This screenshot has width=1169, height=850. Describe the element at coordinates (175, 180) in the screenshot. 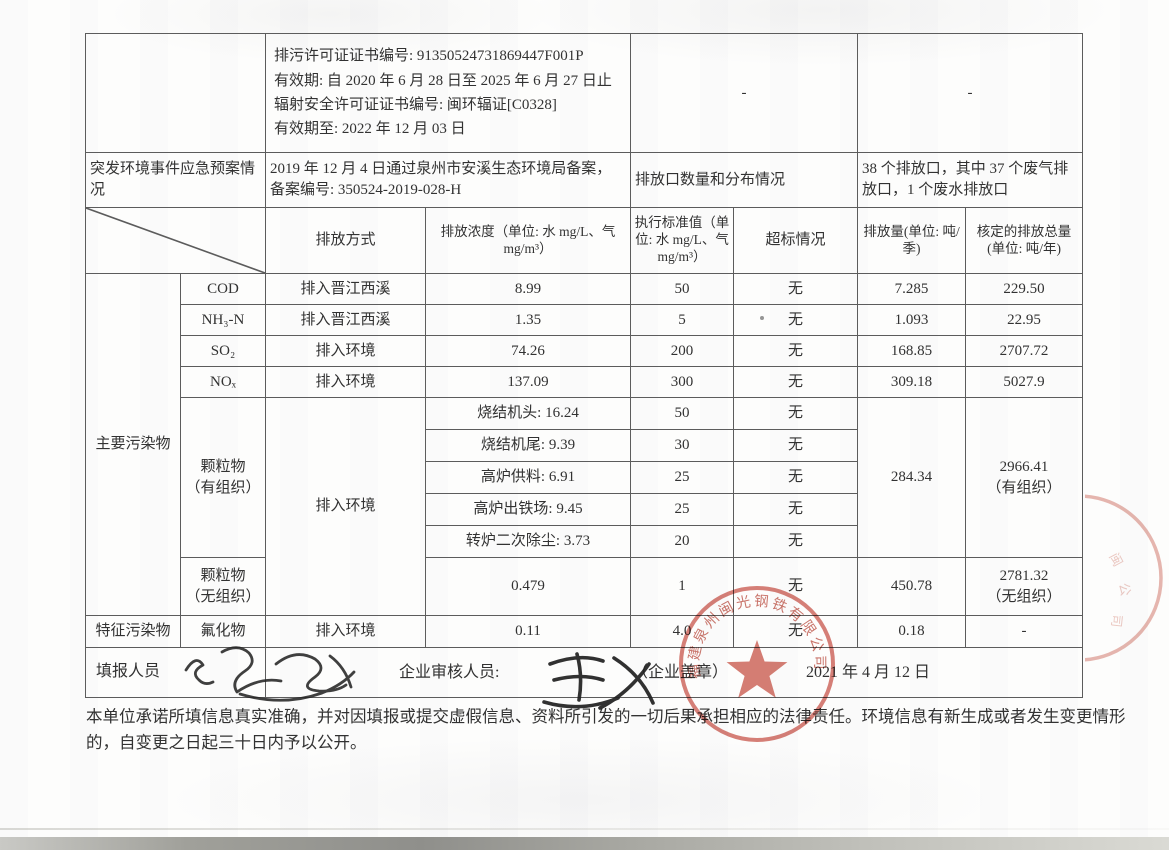

I see `emergency-label-cell: 突发环境事件应急预案情况` at that location.